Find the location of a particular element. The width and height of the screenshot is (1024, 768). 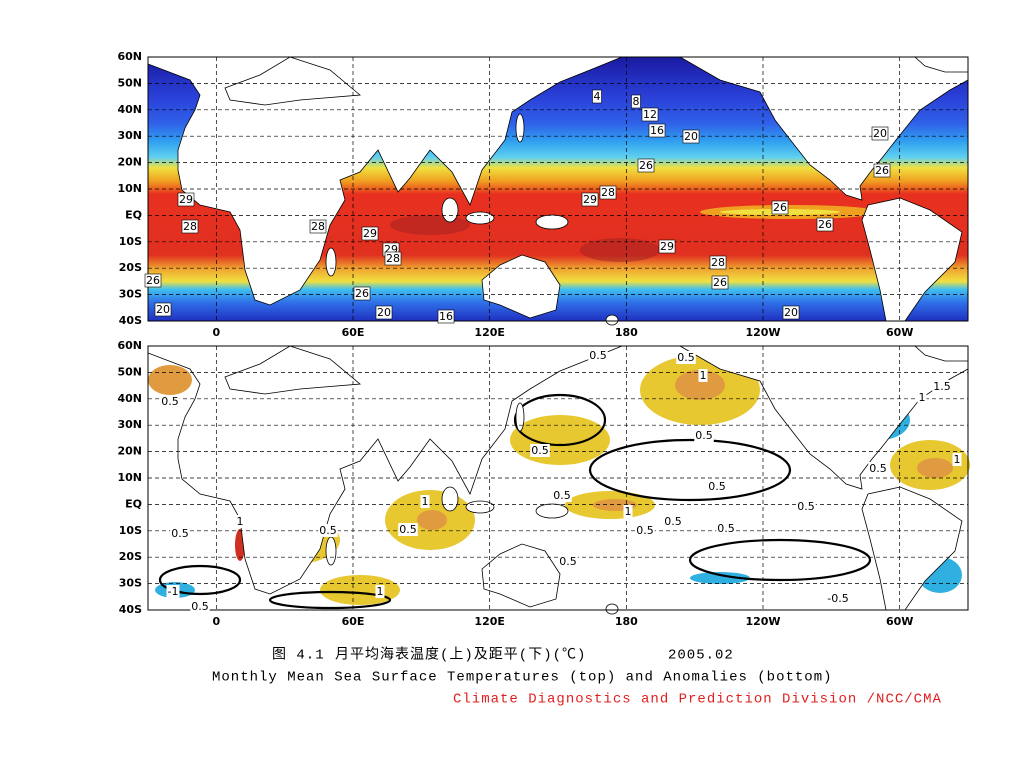

lon-tick-label: 0 is located at coordinates (217, 621).